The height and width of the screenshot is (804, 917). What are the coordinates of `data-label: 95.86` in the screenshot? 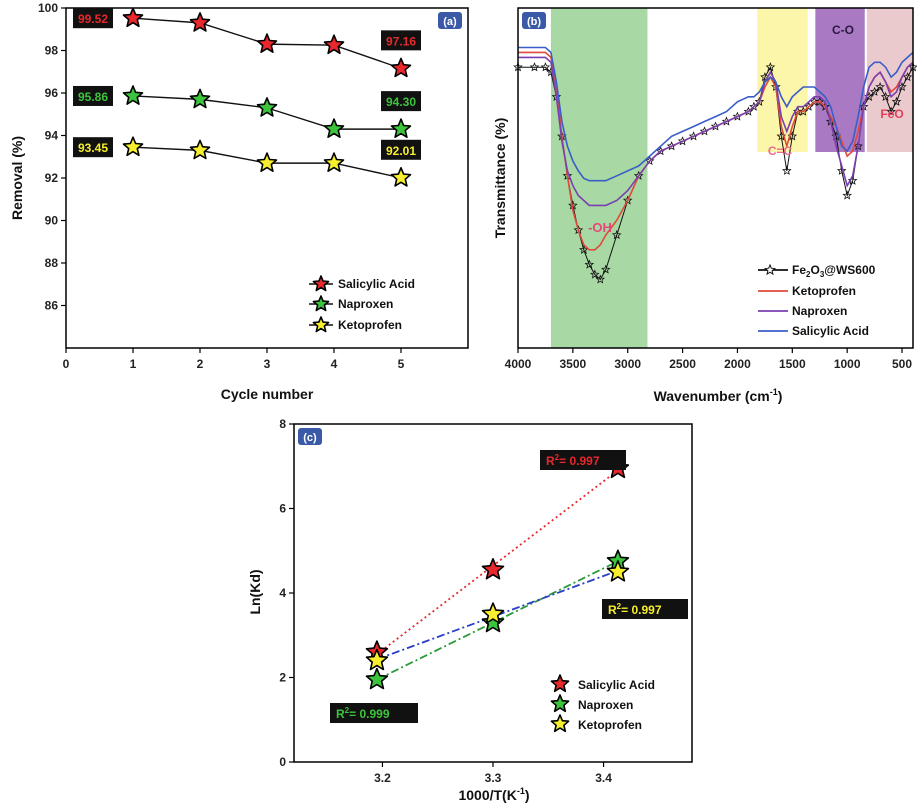 It's located at (93, 97).